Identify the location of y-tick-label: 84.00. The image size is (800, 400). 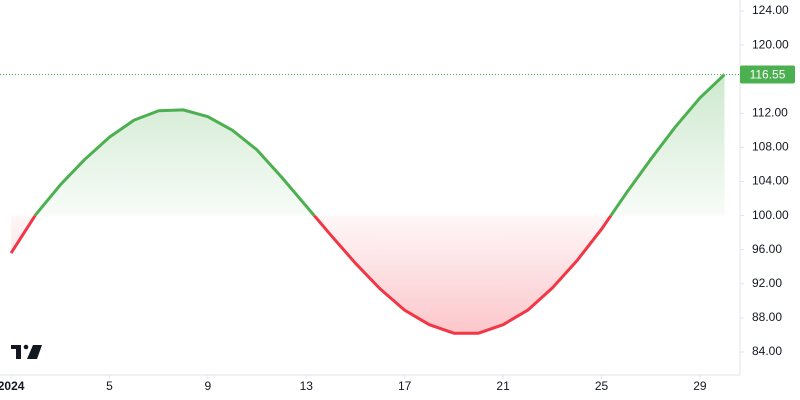
(767, 351).